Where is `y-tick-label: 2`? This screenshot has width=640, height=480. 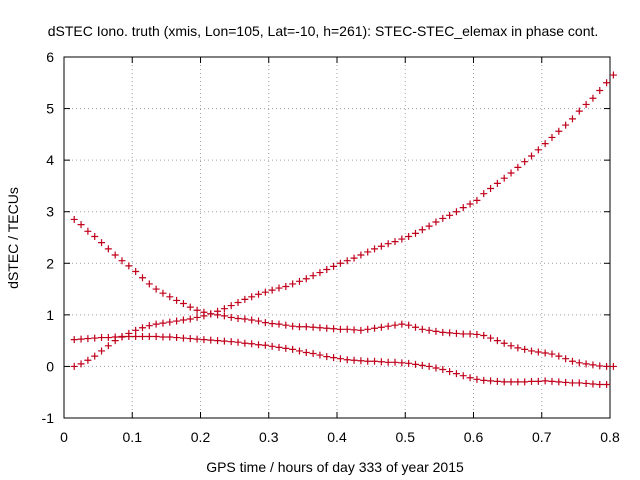
y-tick-label: 2 is located at coordinates (50, 263).